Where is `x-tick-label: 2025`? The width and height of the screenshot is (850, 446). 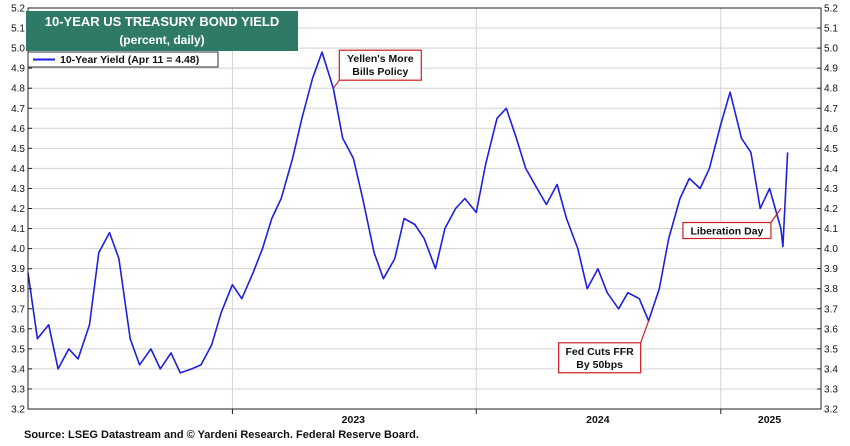
x-tick-label: 2025 is located at coordinates (770, 420).